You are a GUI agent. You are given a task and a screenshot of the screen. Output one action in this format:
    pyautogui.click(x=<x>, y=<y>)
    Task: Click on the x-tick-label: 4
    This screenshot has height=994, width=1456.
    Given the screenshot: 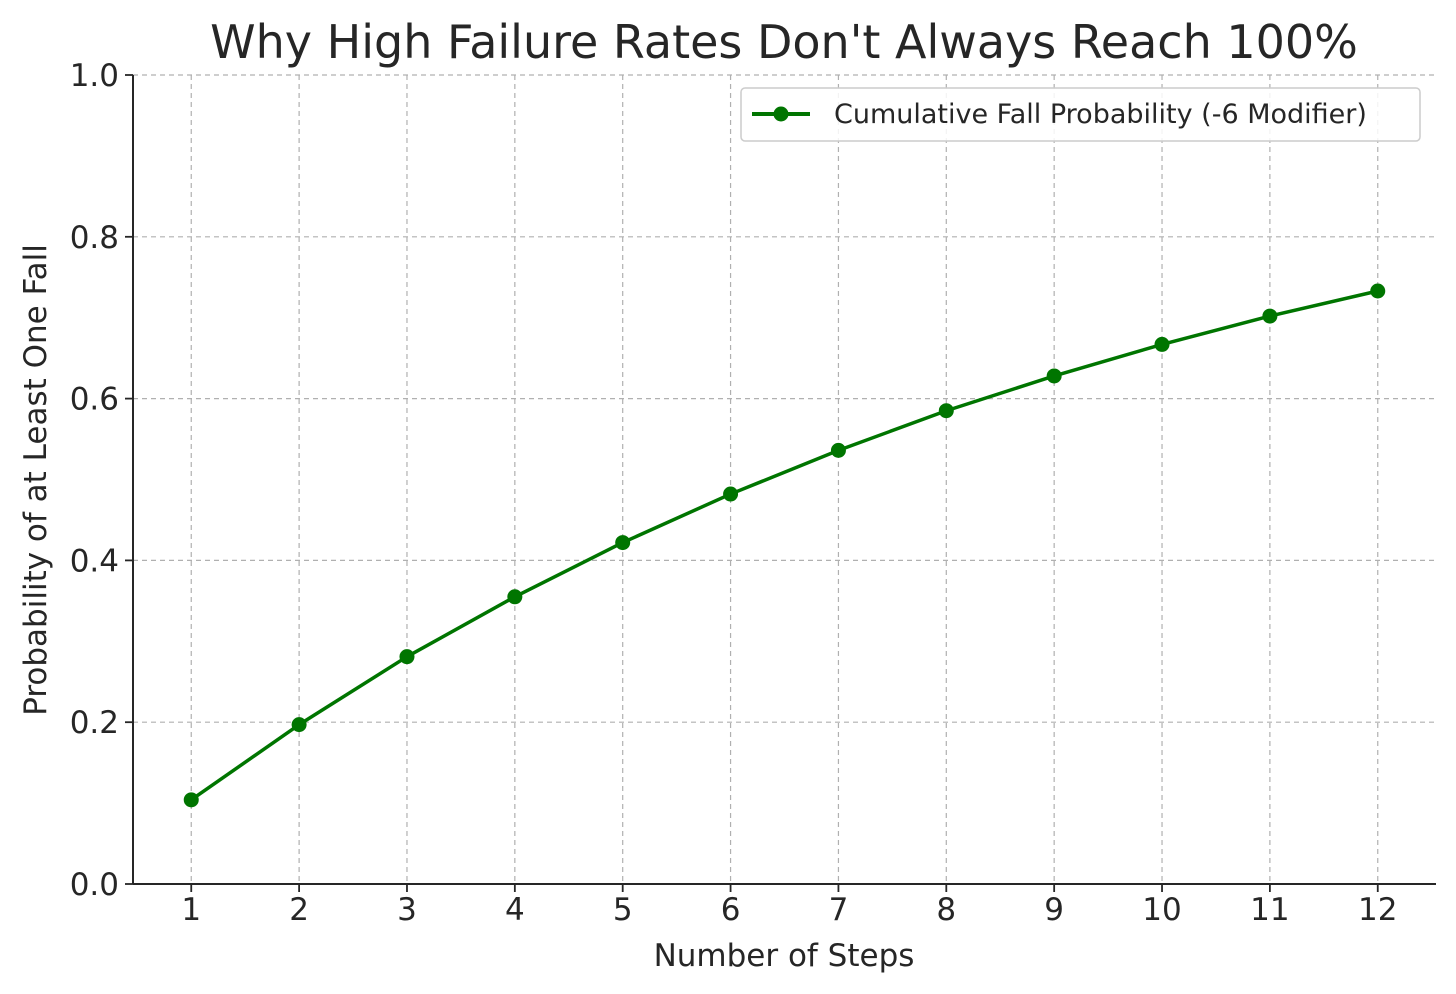 What is the action you would take?
    pyautogui.click(x=515, y=910)
    